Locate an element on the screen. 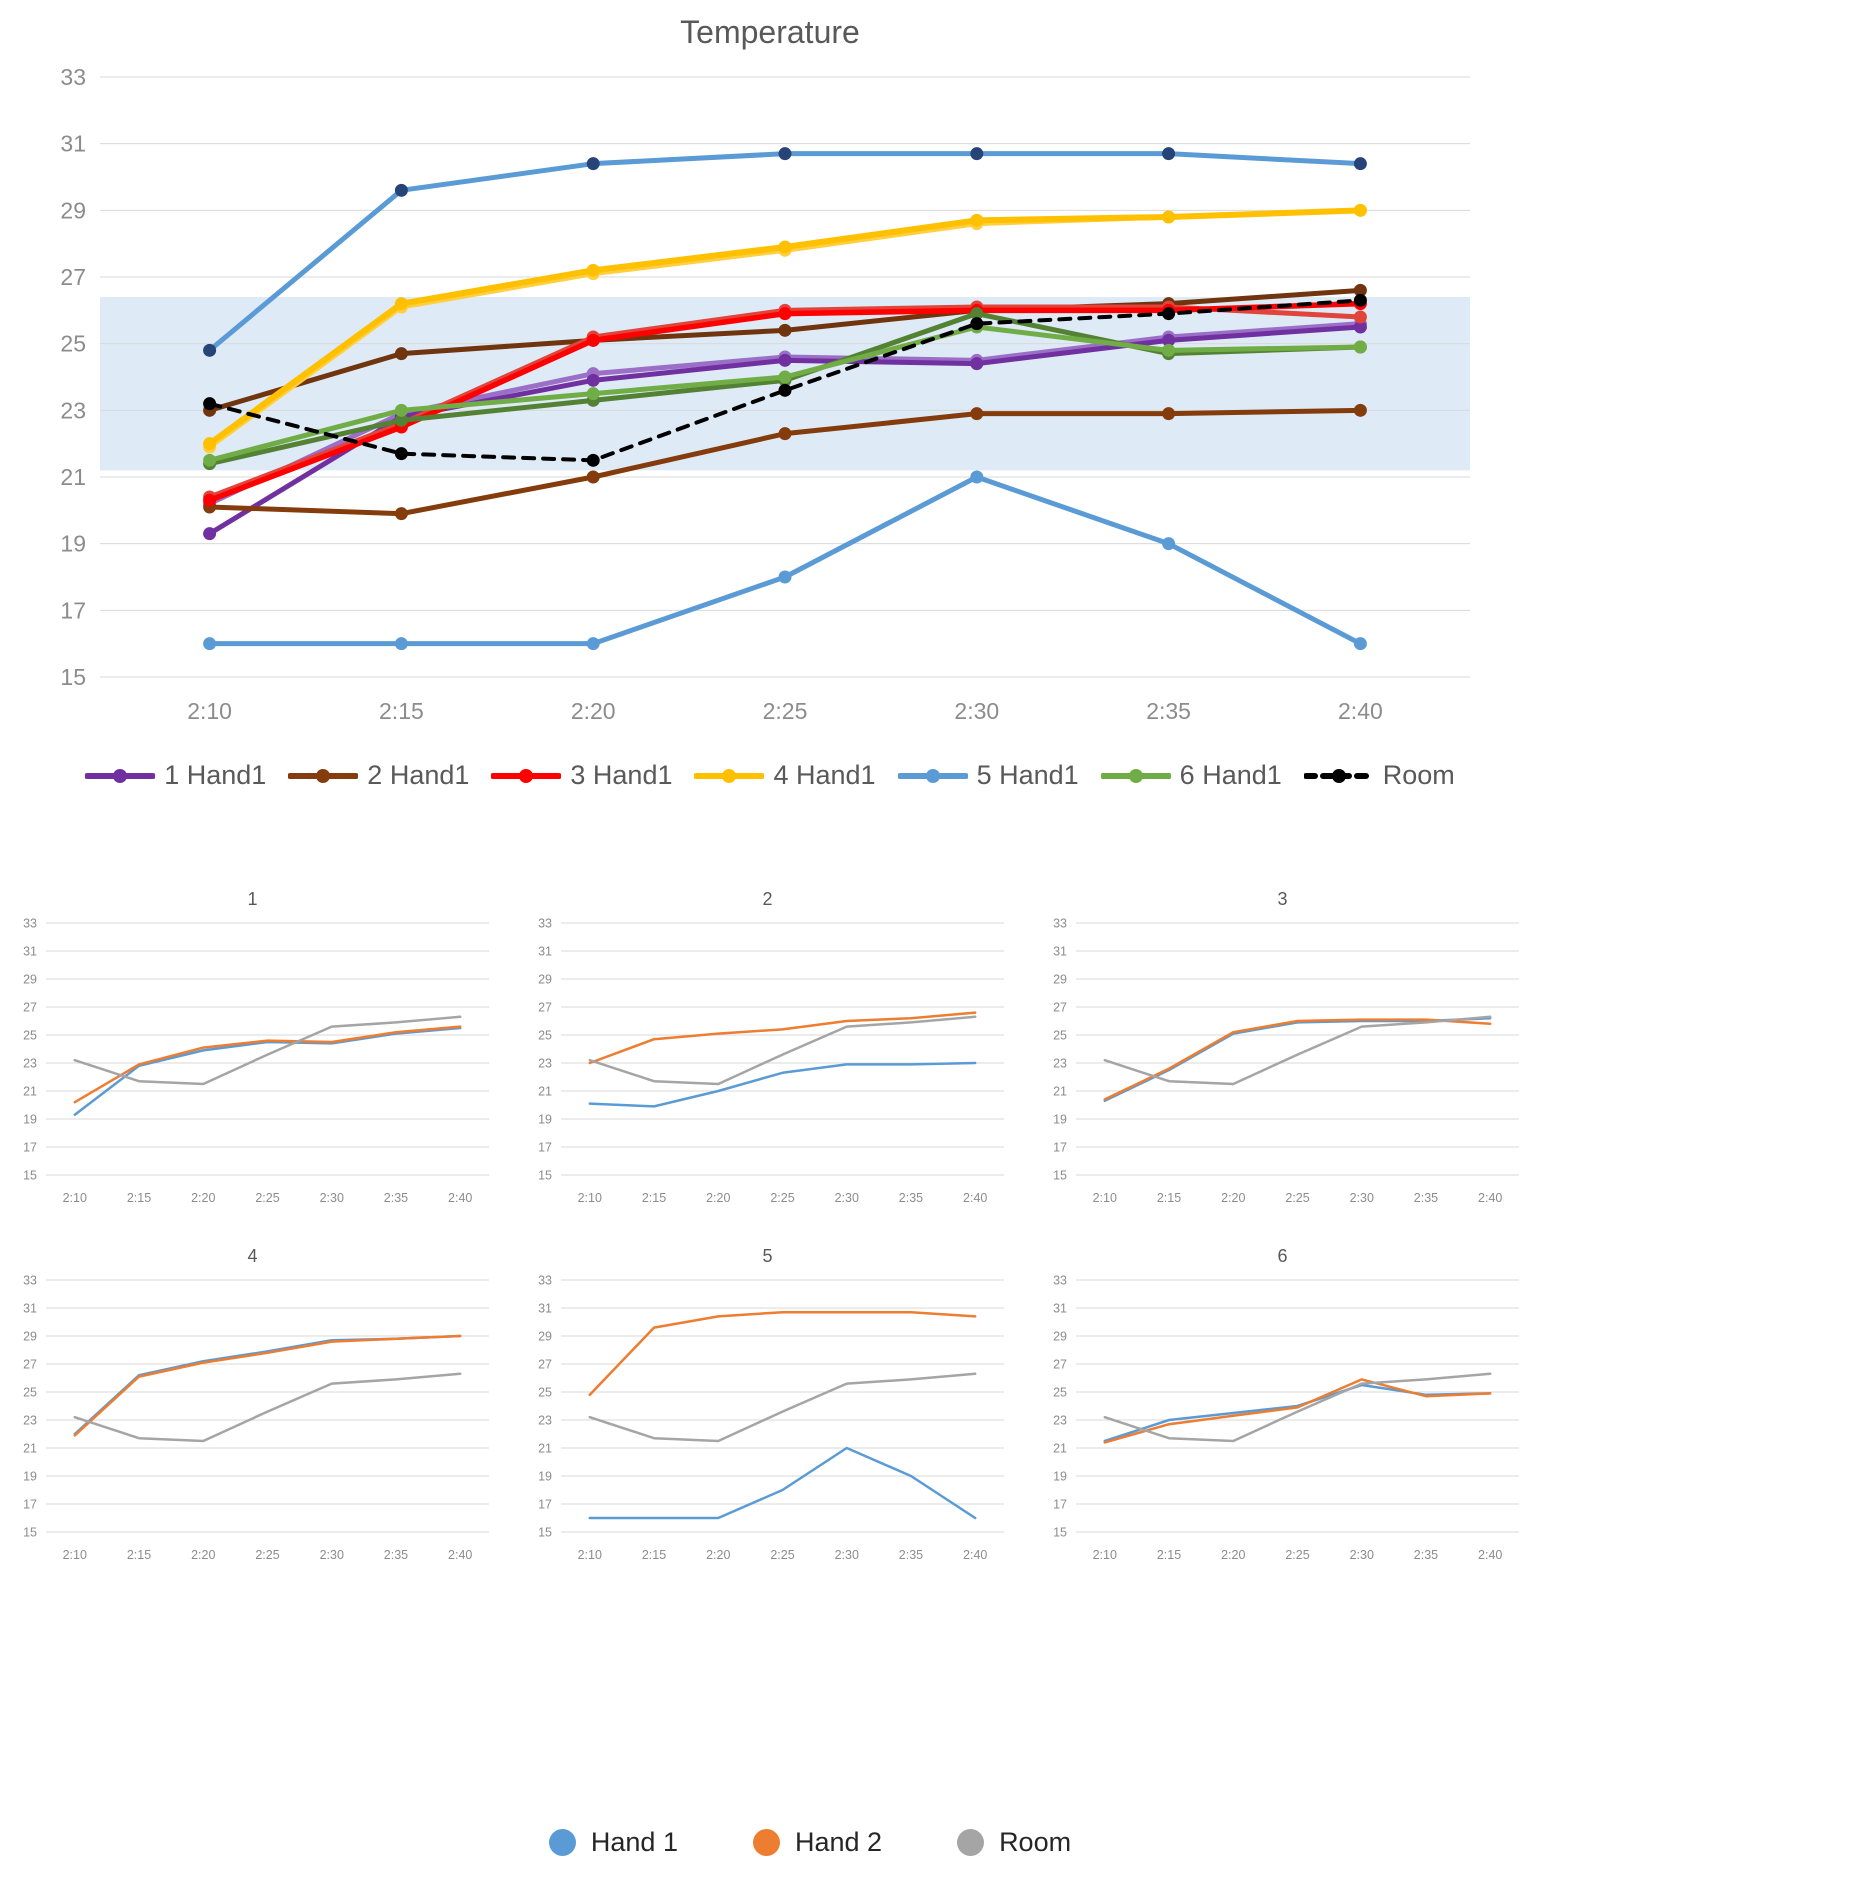  legend-item-5-hand1: 5 Hand1 is located at coordinates (988, 775).